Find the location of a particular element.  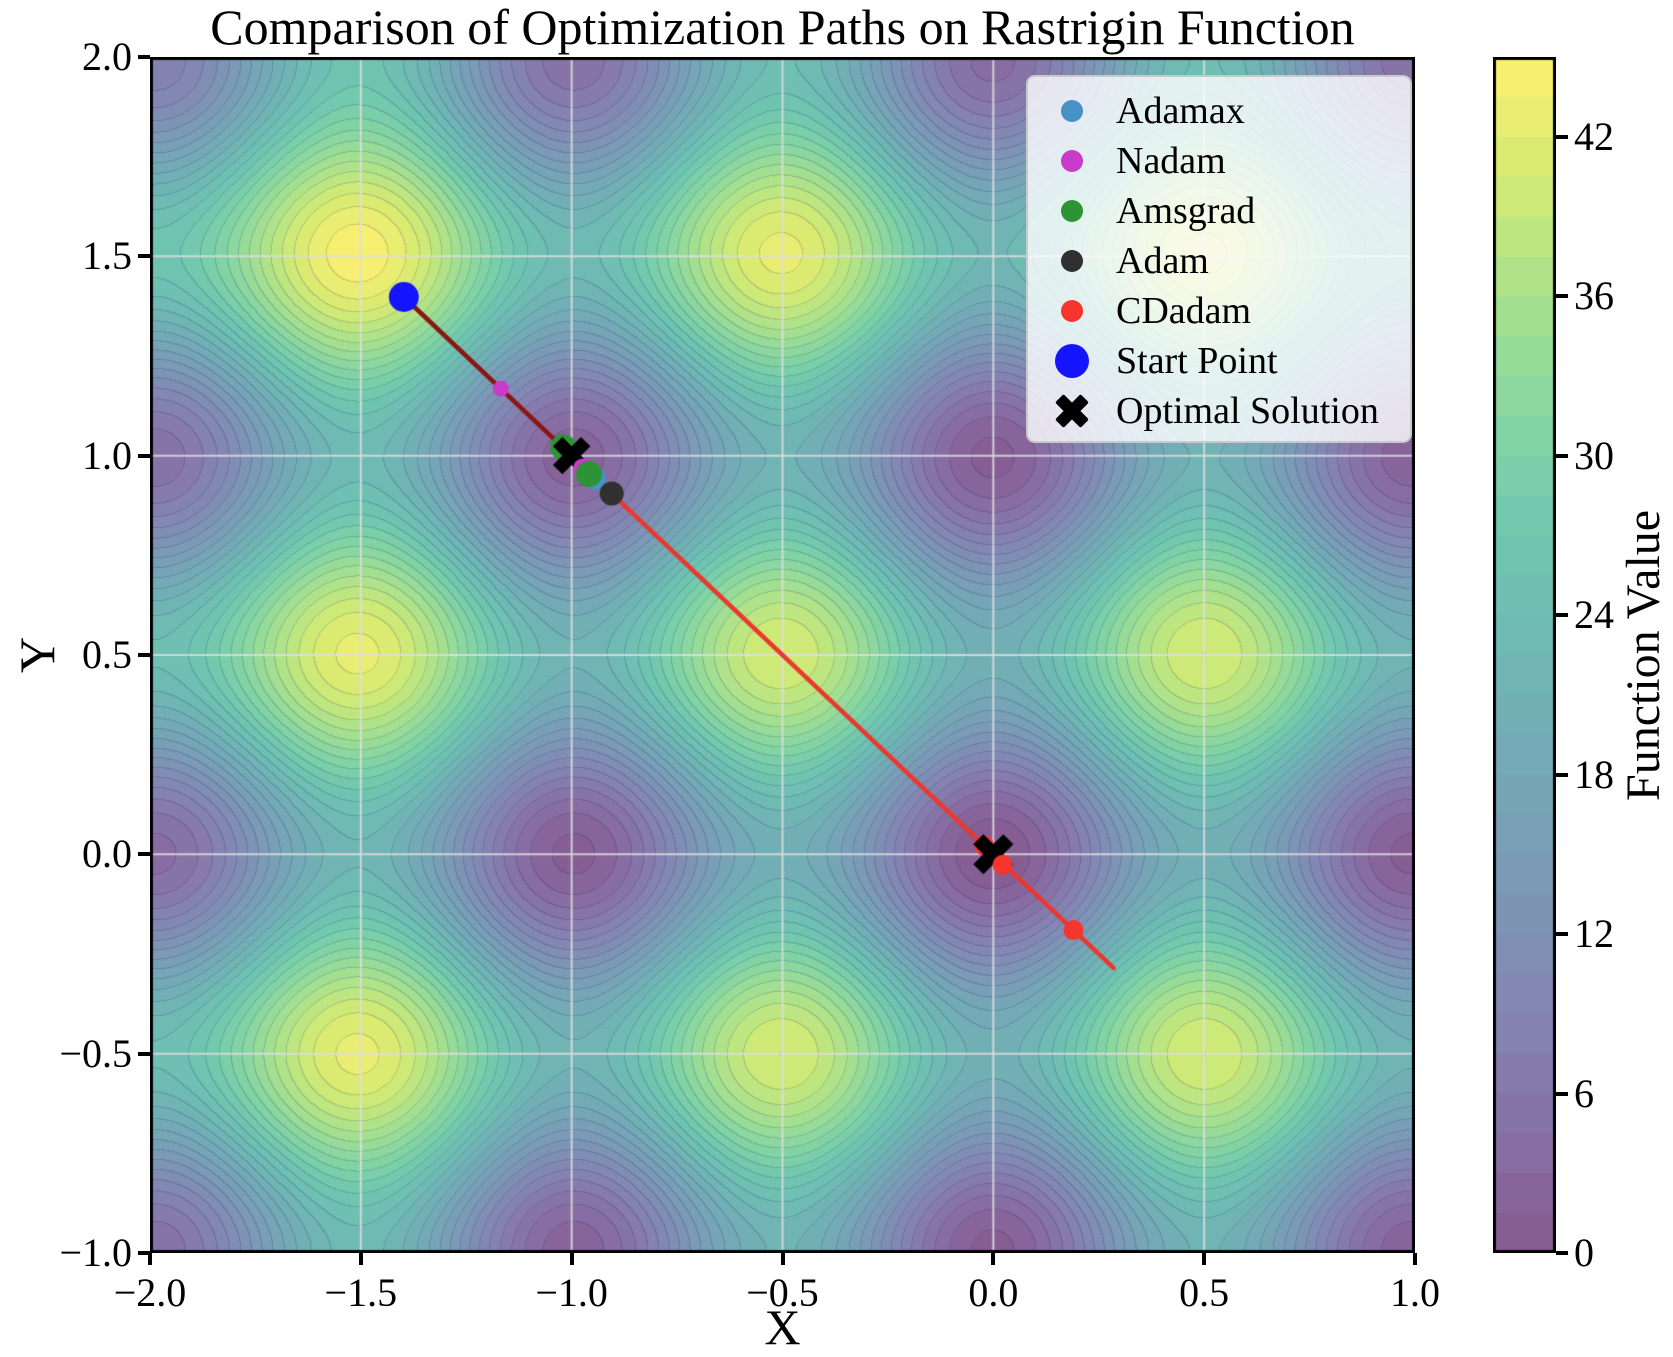

colorbar-tick-label: 18 is located at coordinates (1594, 774).